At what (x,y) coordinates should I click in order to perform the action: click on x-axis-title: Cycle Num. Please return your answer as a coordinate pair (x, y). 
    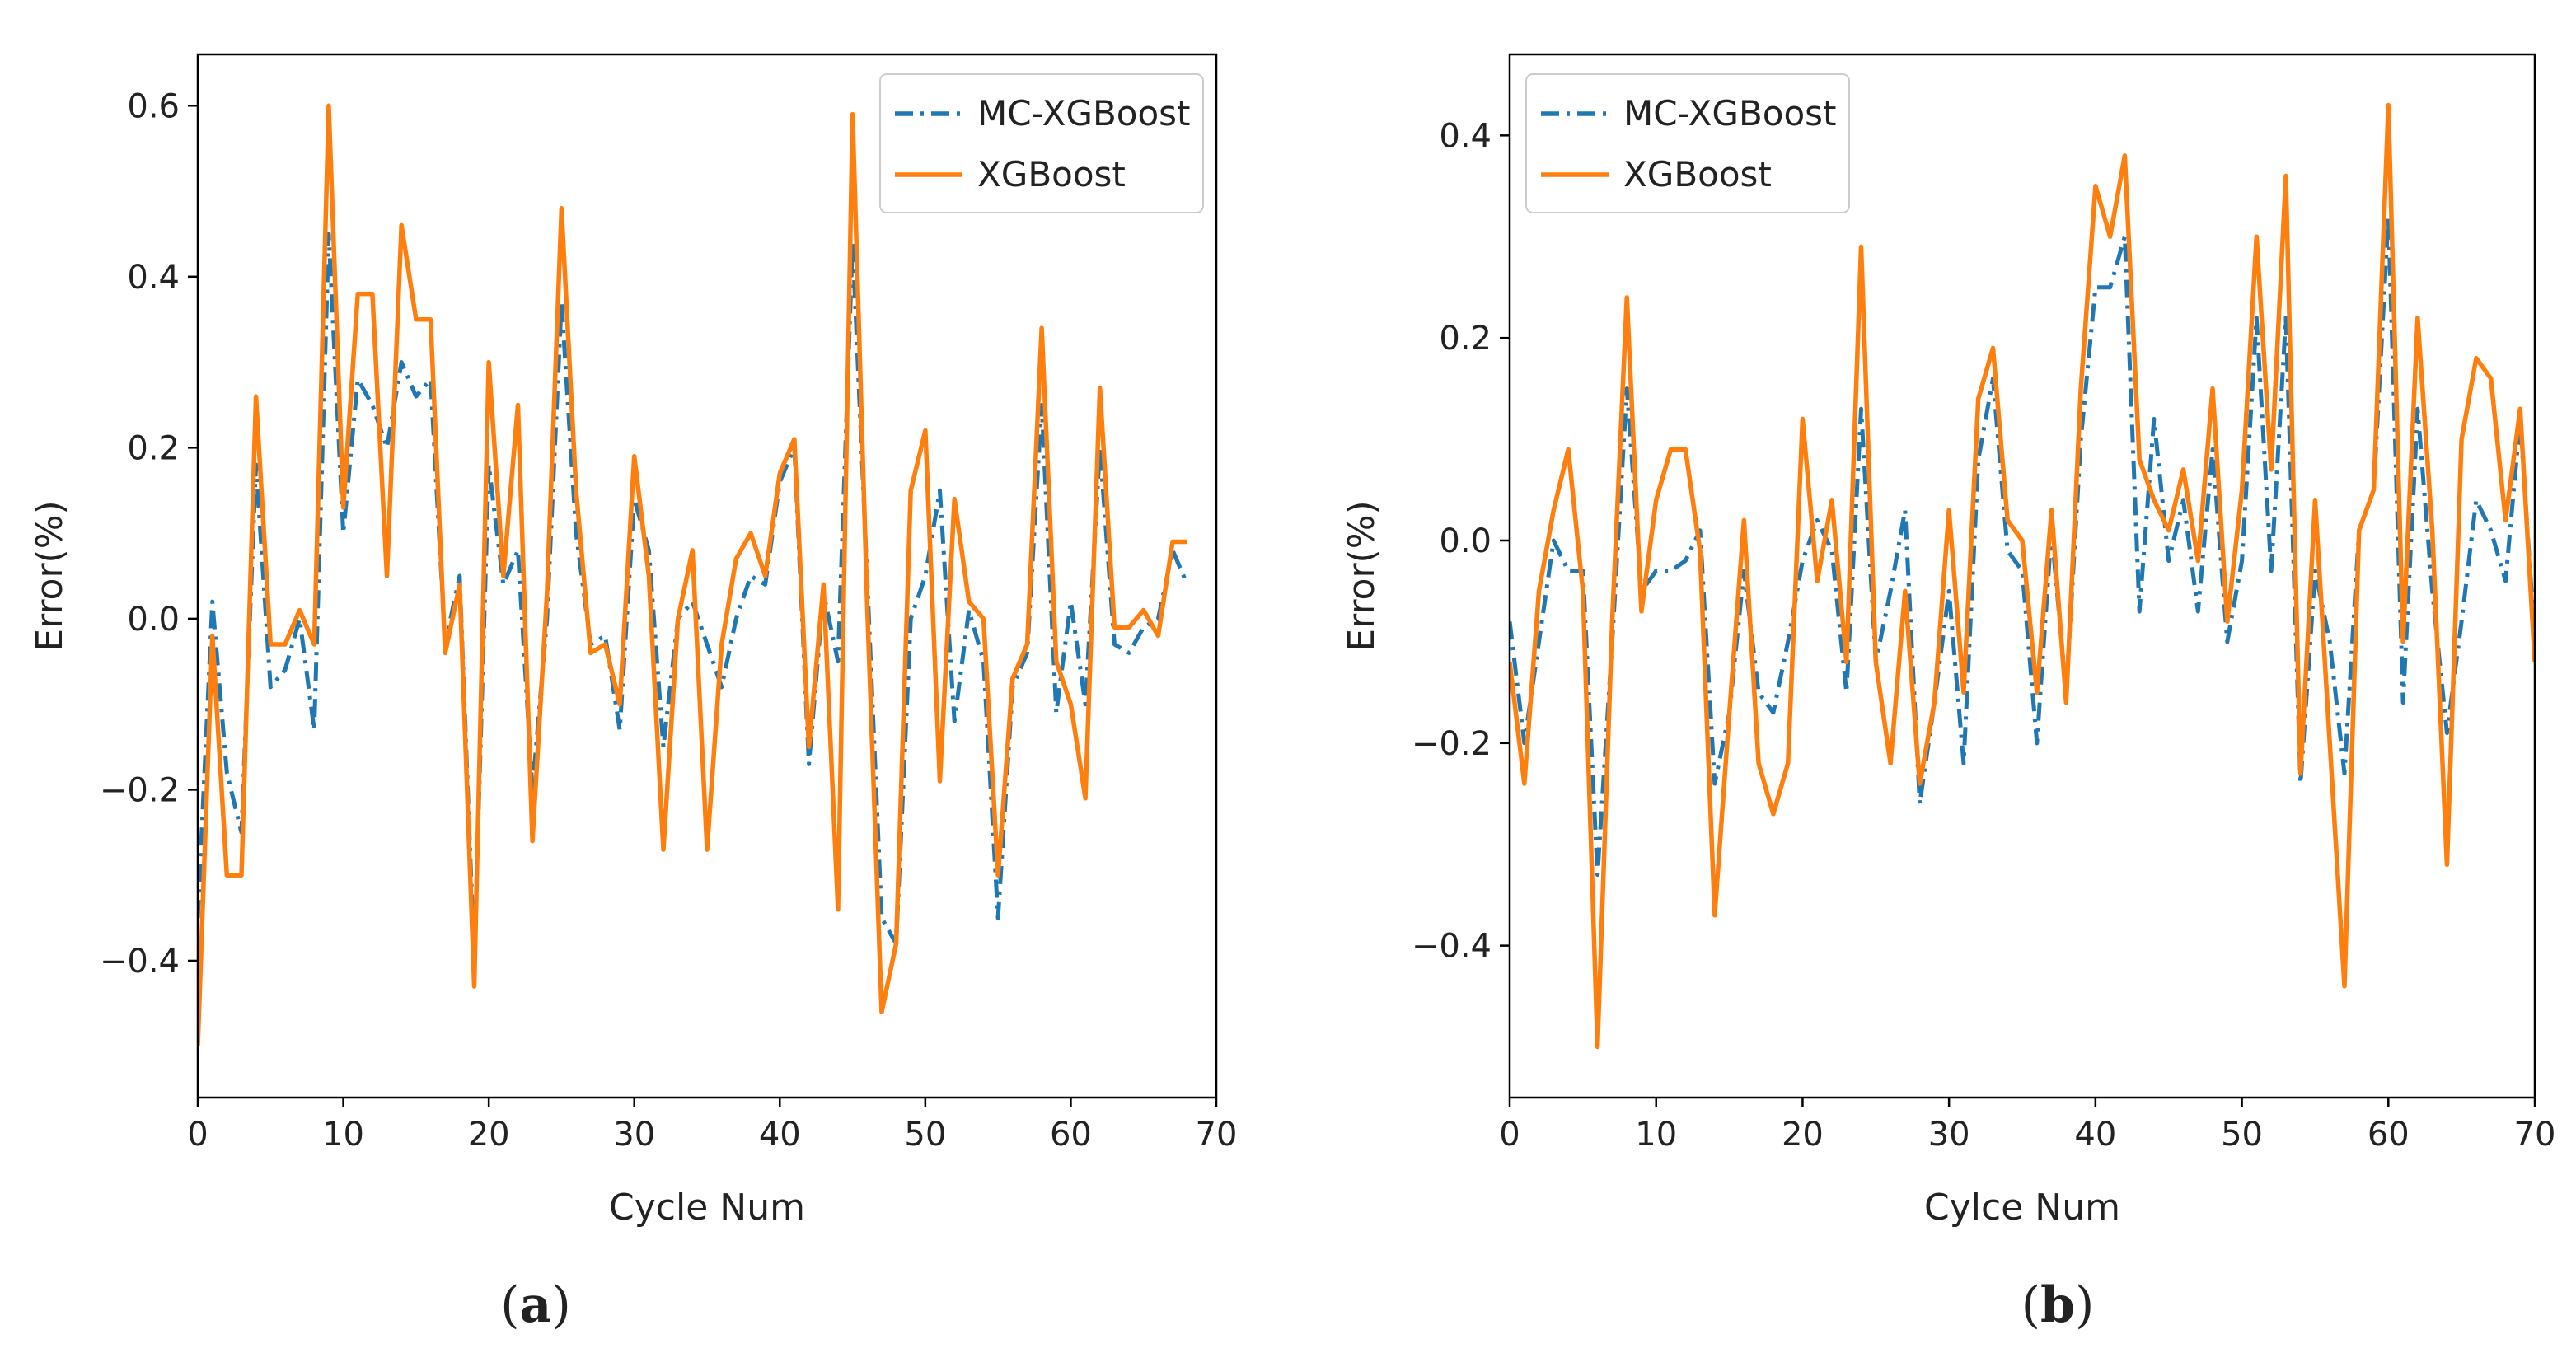
    Looking at the image, I should click on (707, 1208).